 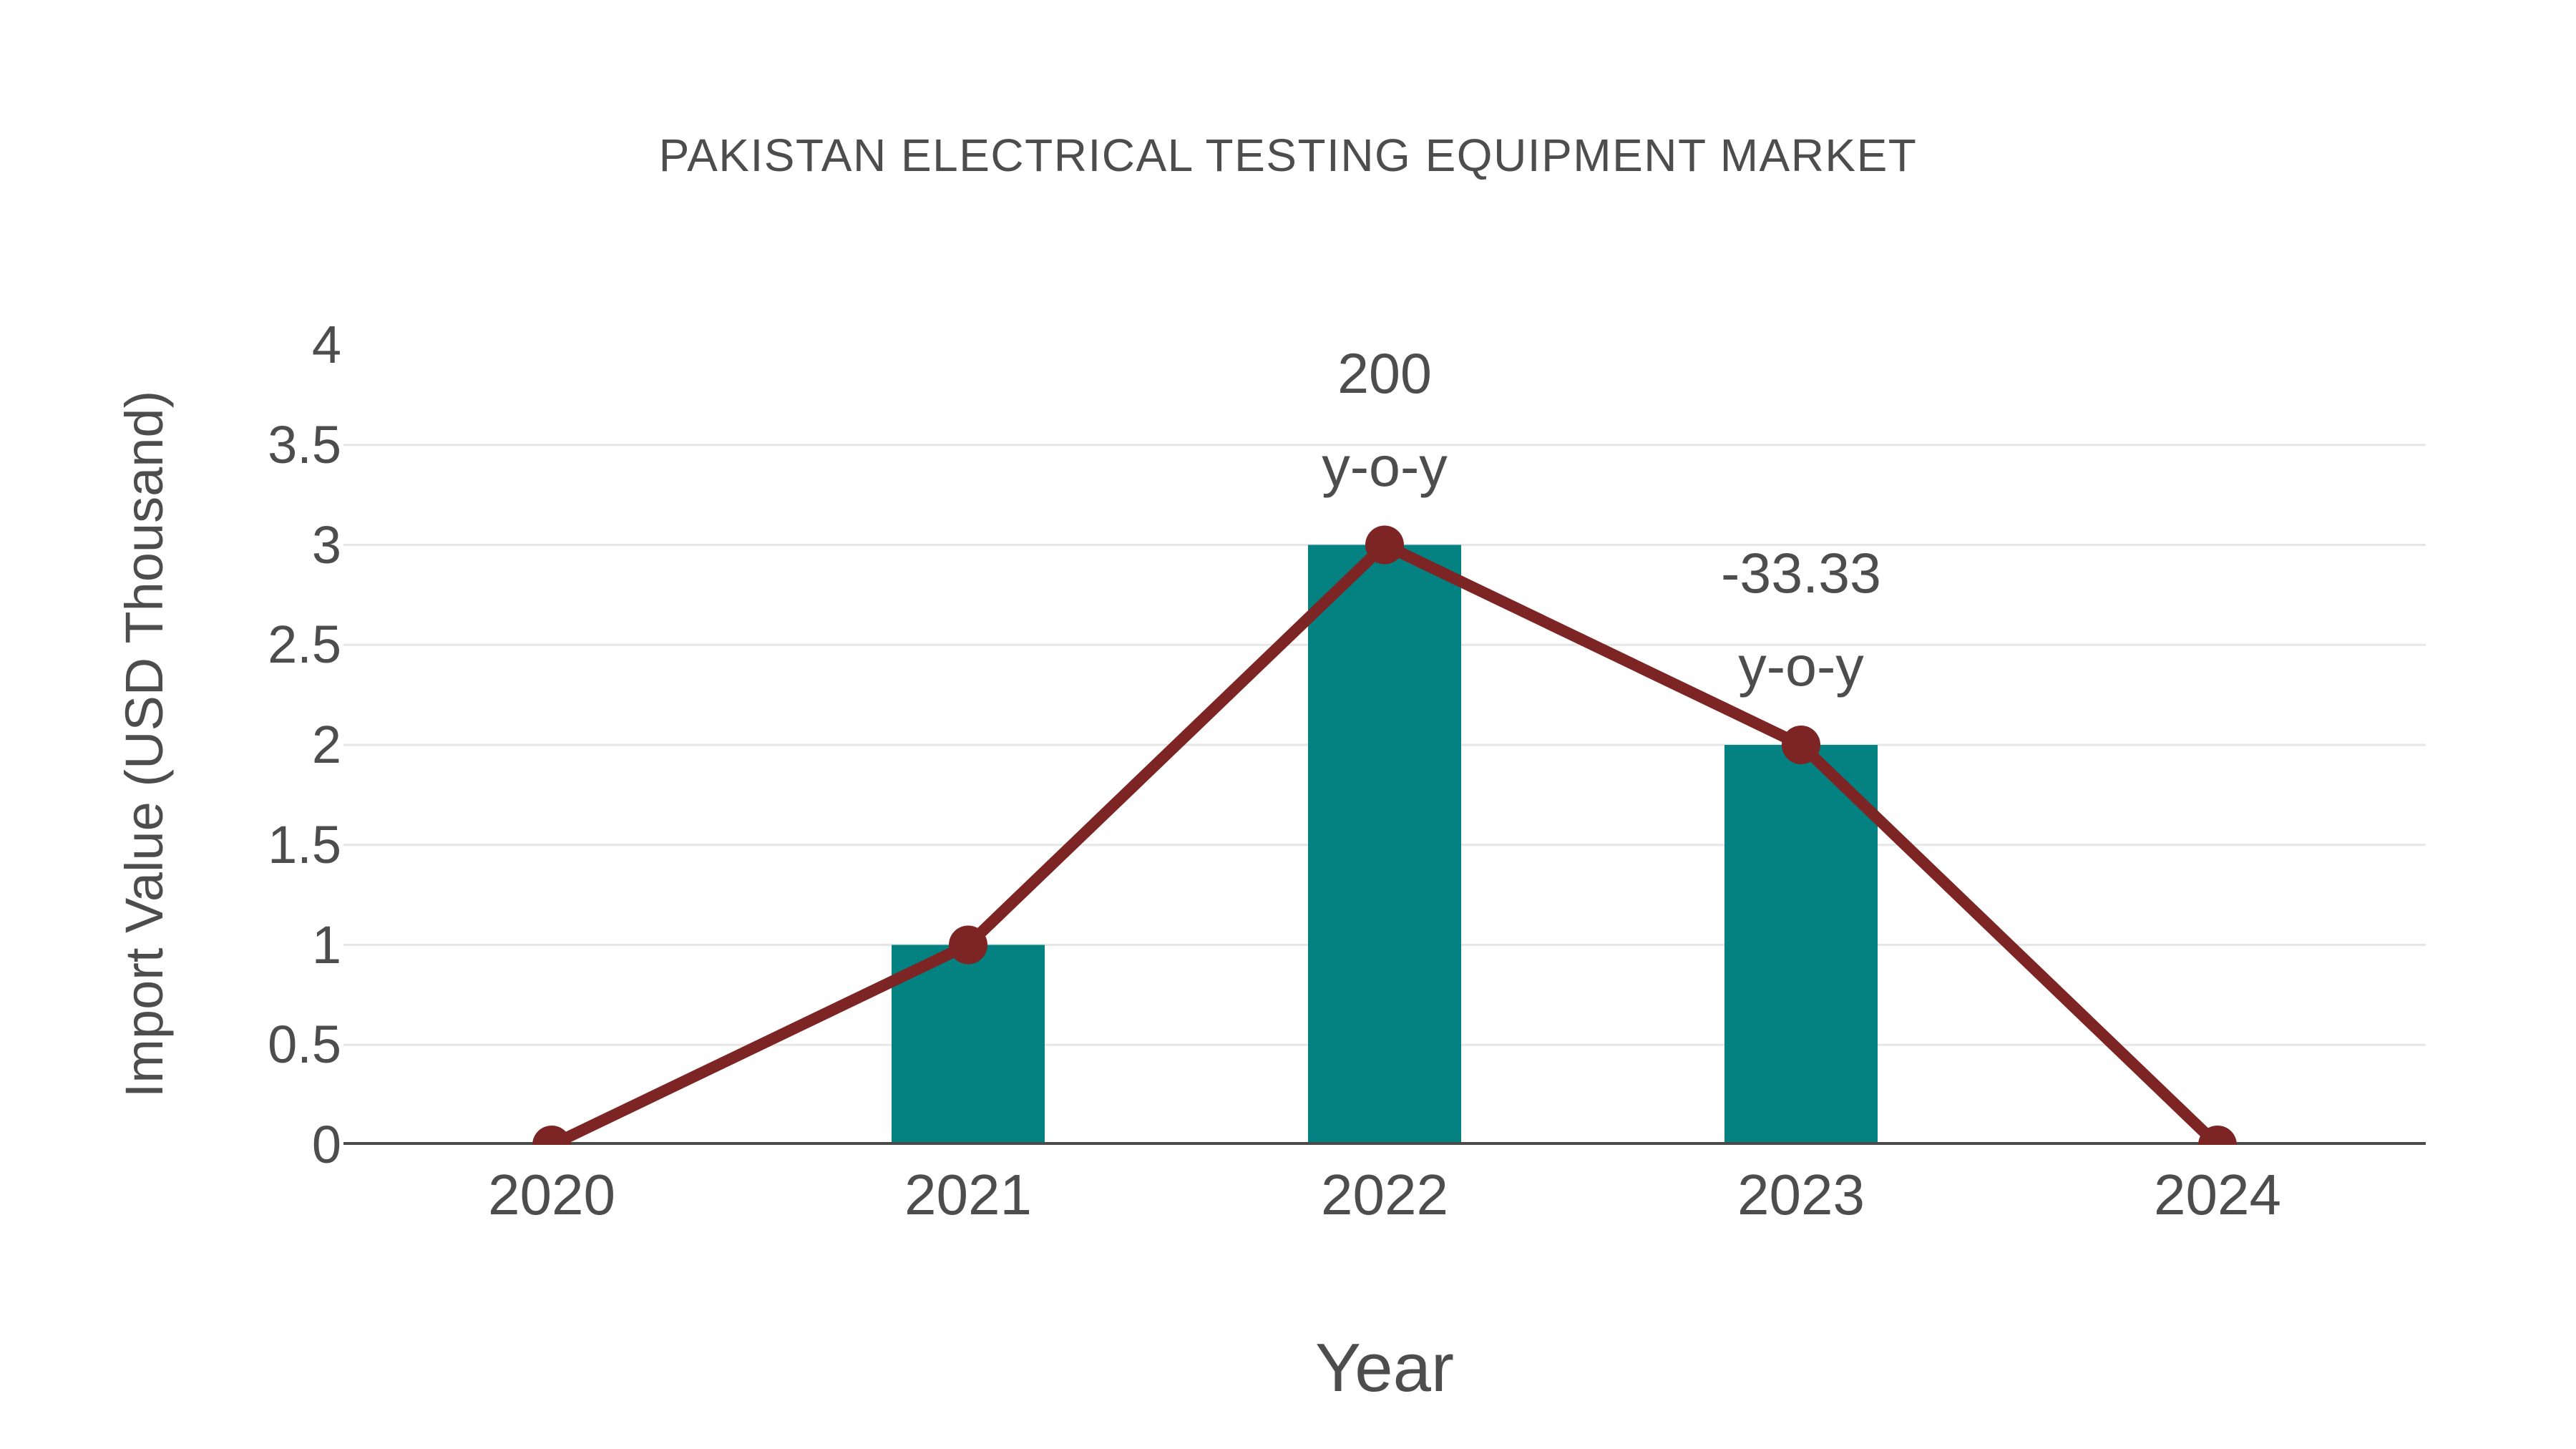 What do you see at coordinates (1384, 545) in the screenshot?
I see `marker-2022` at bounding box center [1384, 545].